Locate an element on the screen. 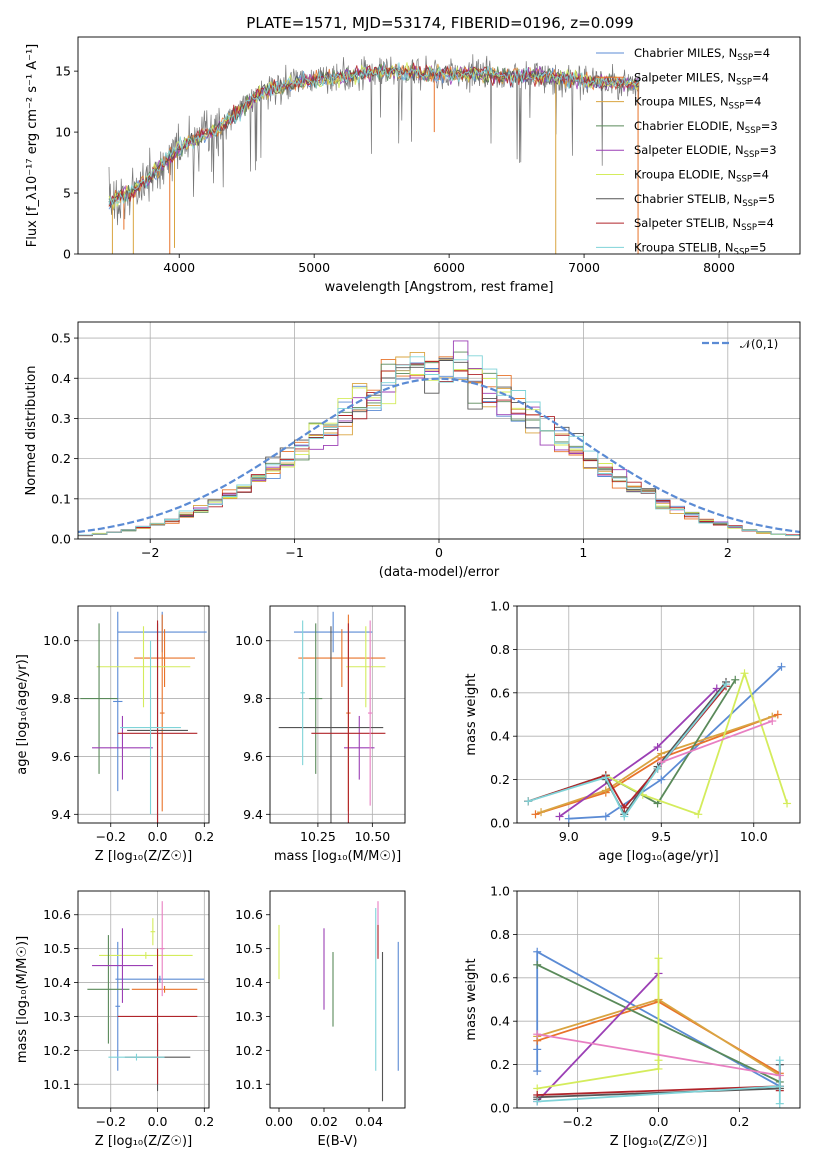  x-tick-label: −2 is located at coordinates (150, 552).